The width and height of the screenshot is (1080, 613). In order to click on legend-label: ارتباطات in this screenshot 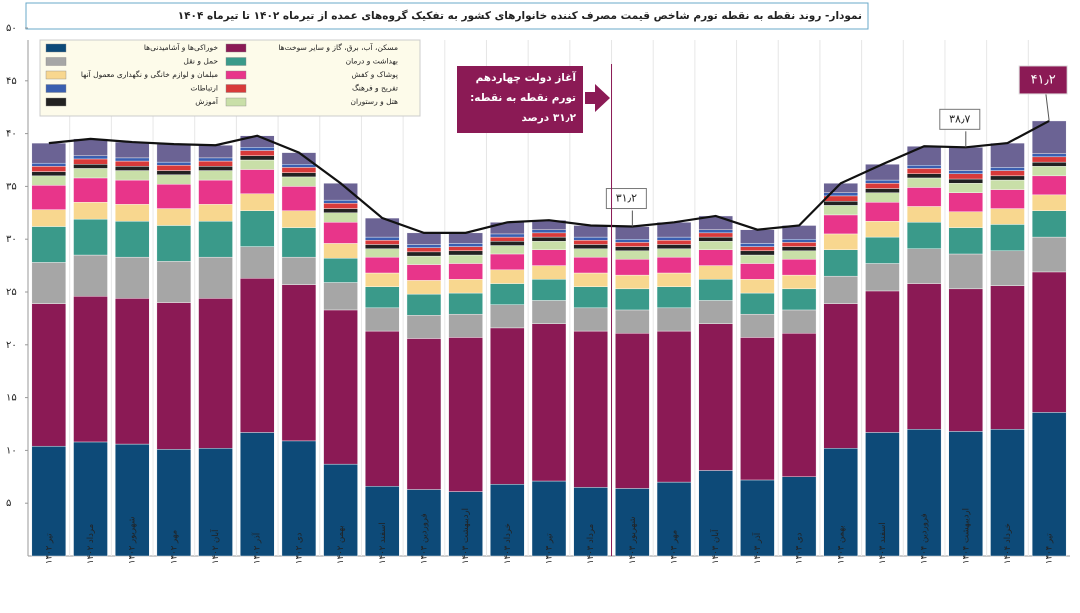, I will do `click(204, 88)`.